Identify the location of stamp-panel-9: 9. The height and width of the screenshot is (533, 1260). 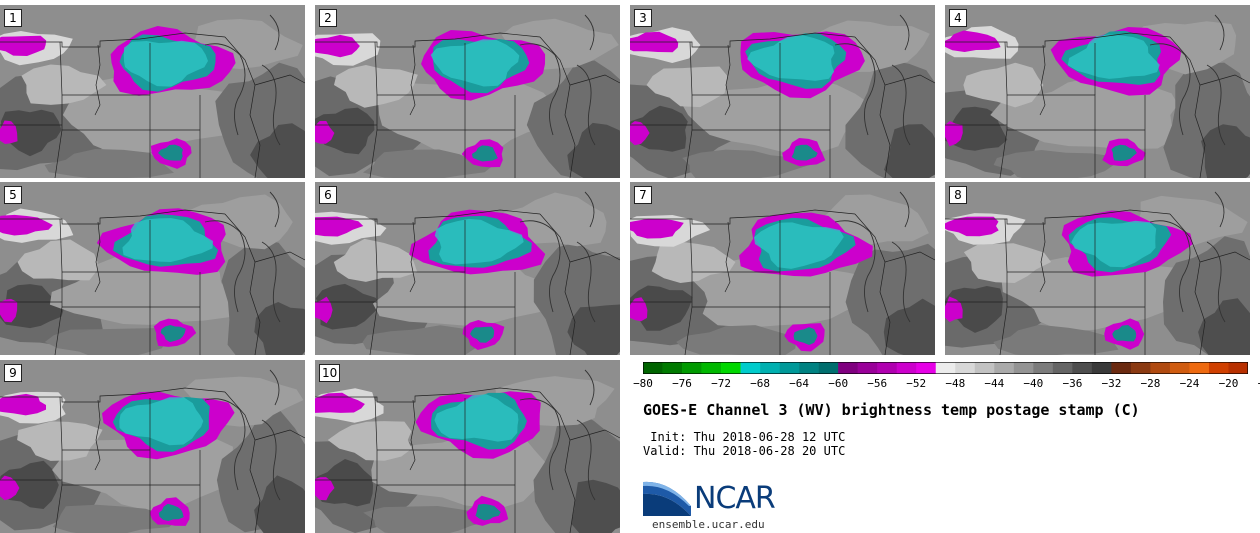
(152, 446).